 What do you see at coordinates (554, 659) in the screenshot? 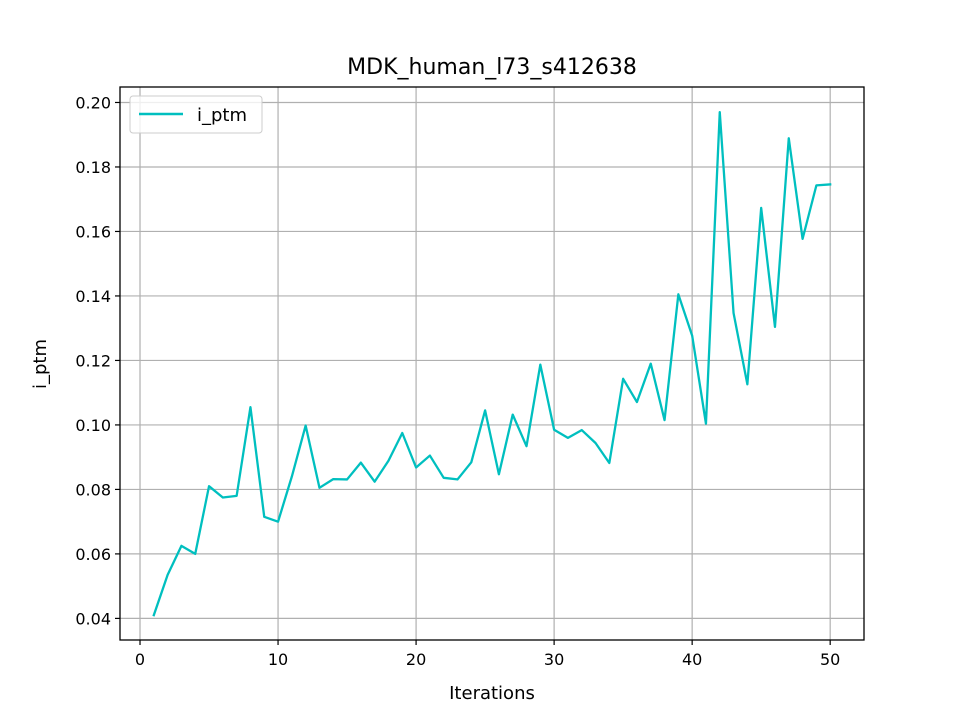
I see `x-tick-label: 30` at bounding box center [554, 659].